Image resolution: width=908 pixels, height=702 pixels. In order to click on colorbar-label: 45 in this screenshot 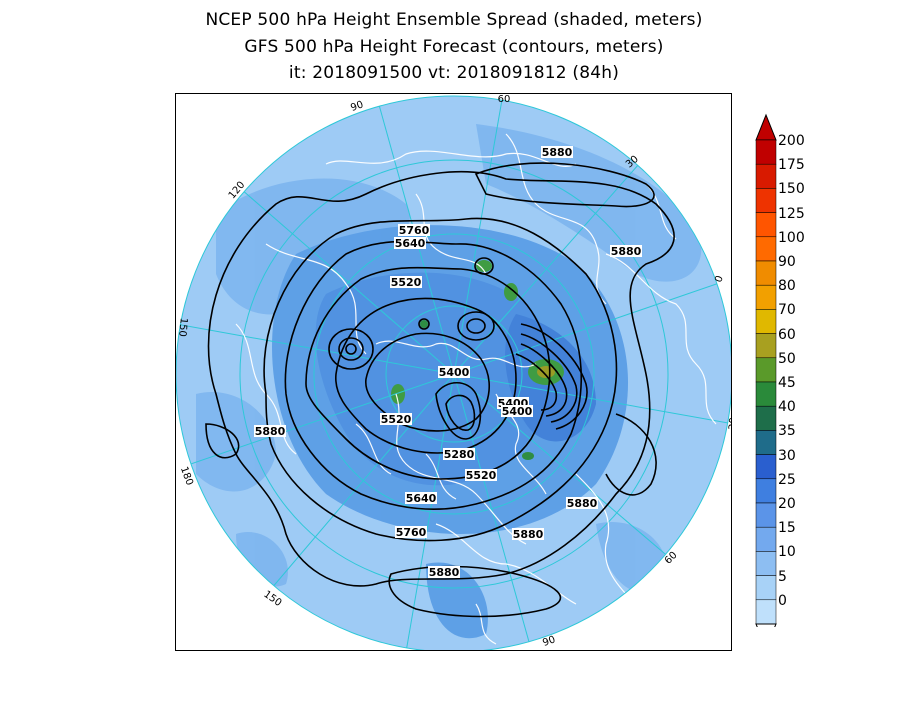, I will do `click(787, 383)`.